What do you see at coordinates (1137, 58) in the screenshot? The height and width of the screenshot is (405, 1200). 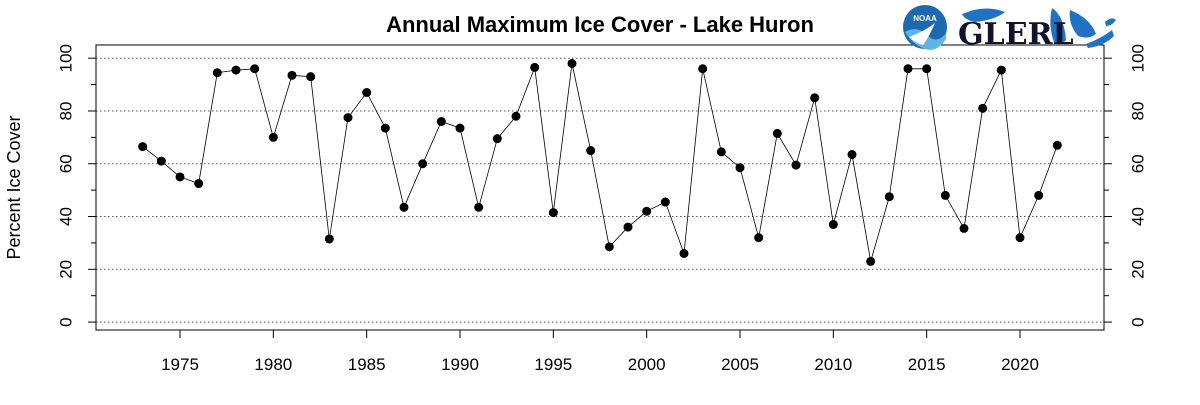 I see `y-tick-label-right: 100` at bounding box center [1137, 58].